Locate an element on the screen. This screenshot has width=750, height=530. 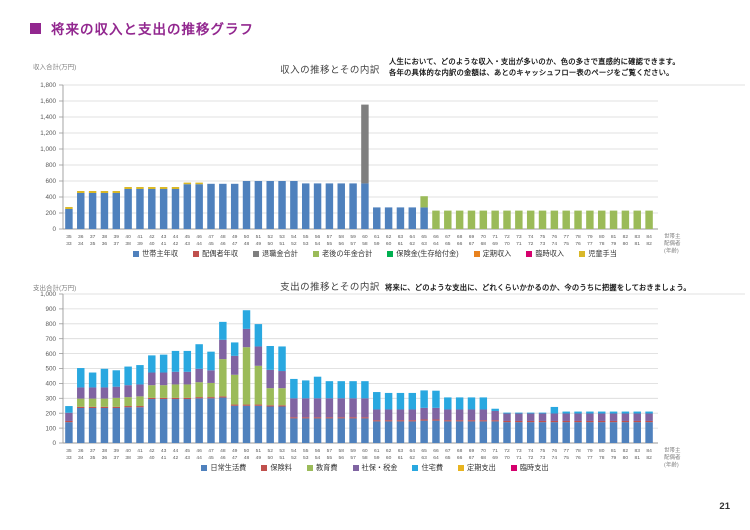
x-label-householder: 53 is located at coordinates (282, 451).